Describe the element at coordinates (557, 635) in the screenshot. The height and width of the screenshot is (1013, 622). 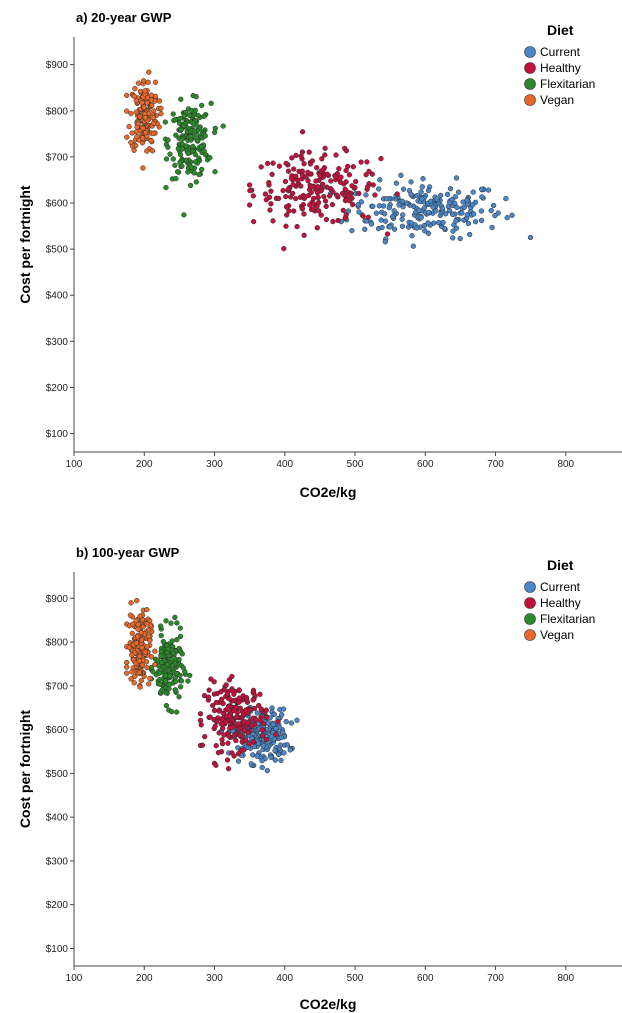
I see `legend-label: Vegan` at that location.